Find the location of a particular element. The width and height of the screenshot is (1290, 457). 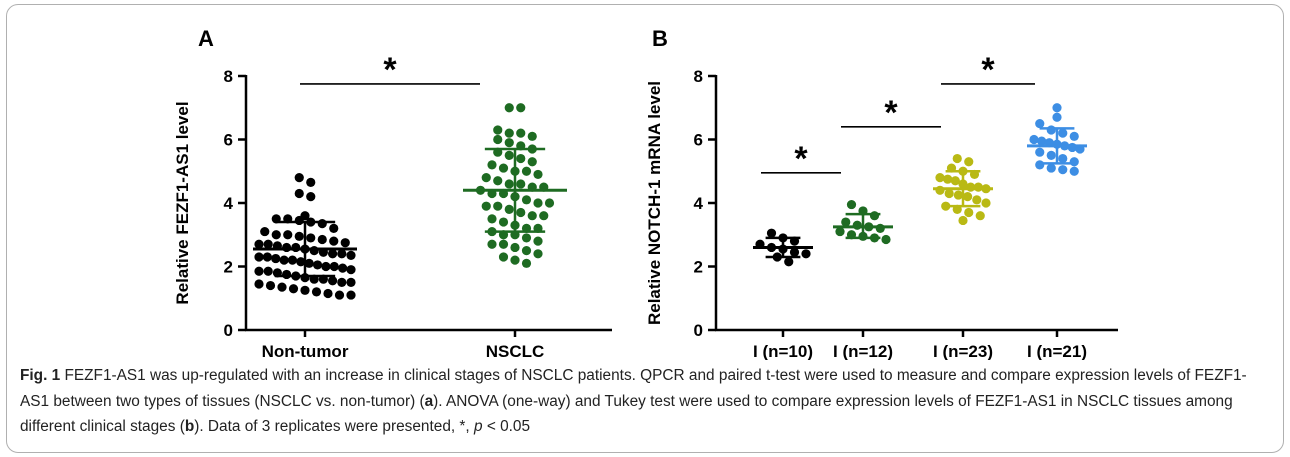

caption-label: Fig. 1 is located at coordinates (40, 375).